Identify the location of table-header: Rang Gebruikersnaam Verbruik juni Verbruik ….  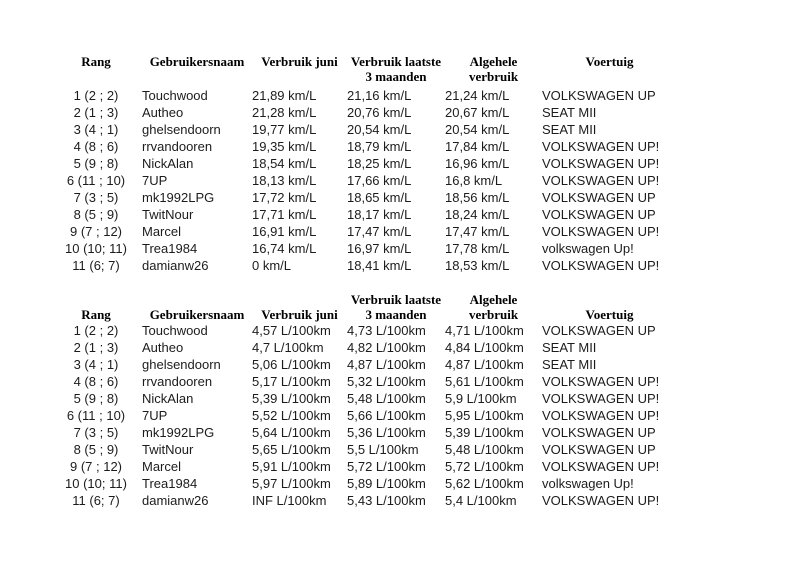
(363, 70).